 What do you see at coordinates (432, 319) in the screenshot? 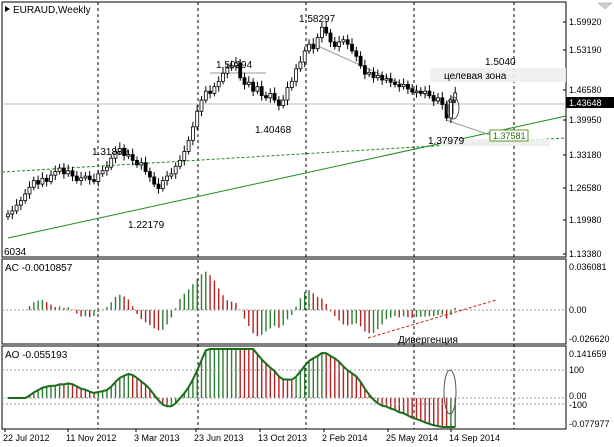
I see `ac-divergence-line` at bounding box center [432, 319].